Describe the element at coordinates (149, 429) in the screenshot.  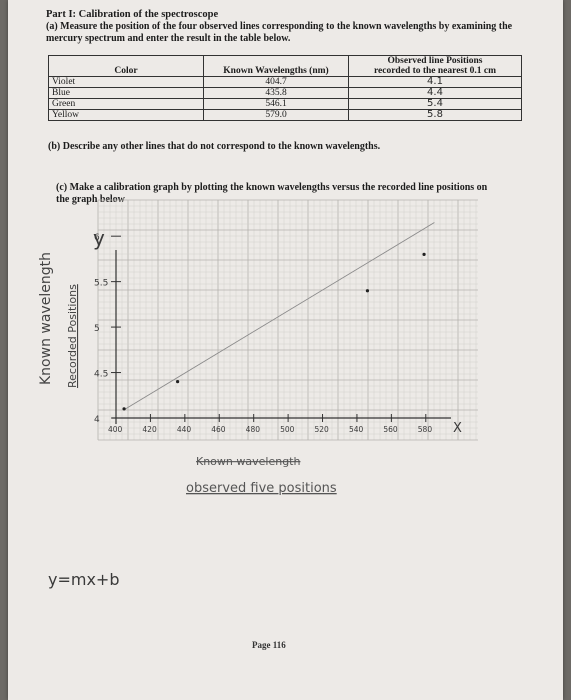
I see `x-tick-label: 420` at that location.